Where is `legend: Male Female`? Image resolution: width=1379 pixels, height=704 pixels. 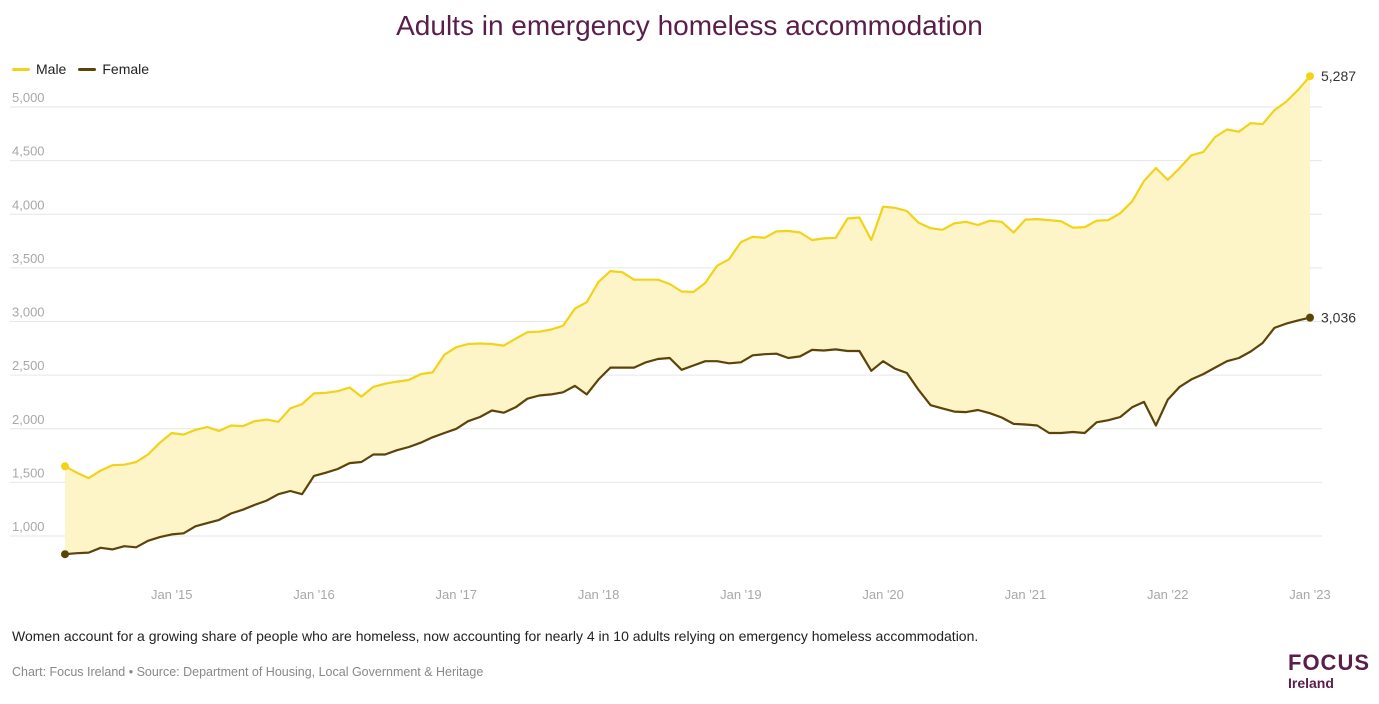 legend: Male Female is located at coordinates (86, 69).